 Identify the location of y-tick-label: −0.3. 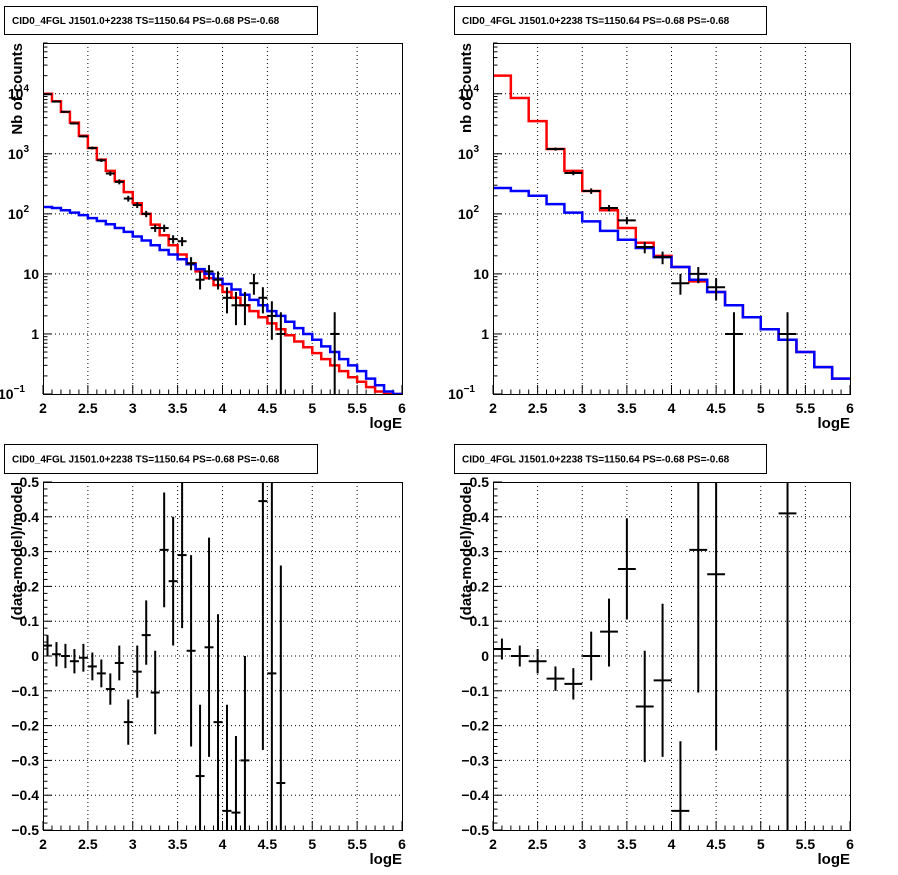
(25, 760).